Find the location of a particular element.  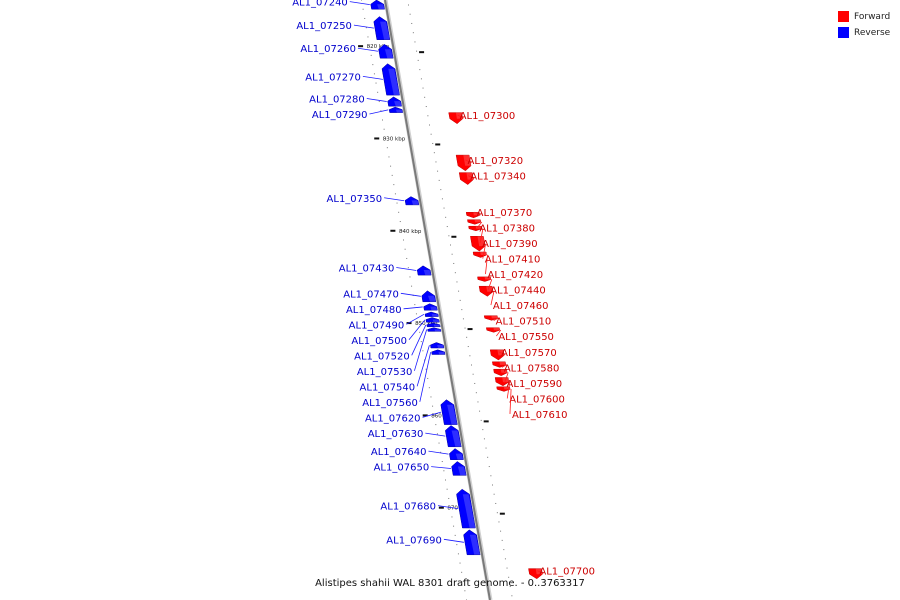

forward-gene-label: AL1_07300 is located at coordinates (488, 116).